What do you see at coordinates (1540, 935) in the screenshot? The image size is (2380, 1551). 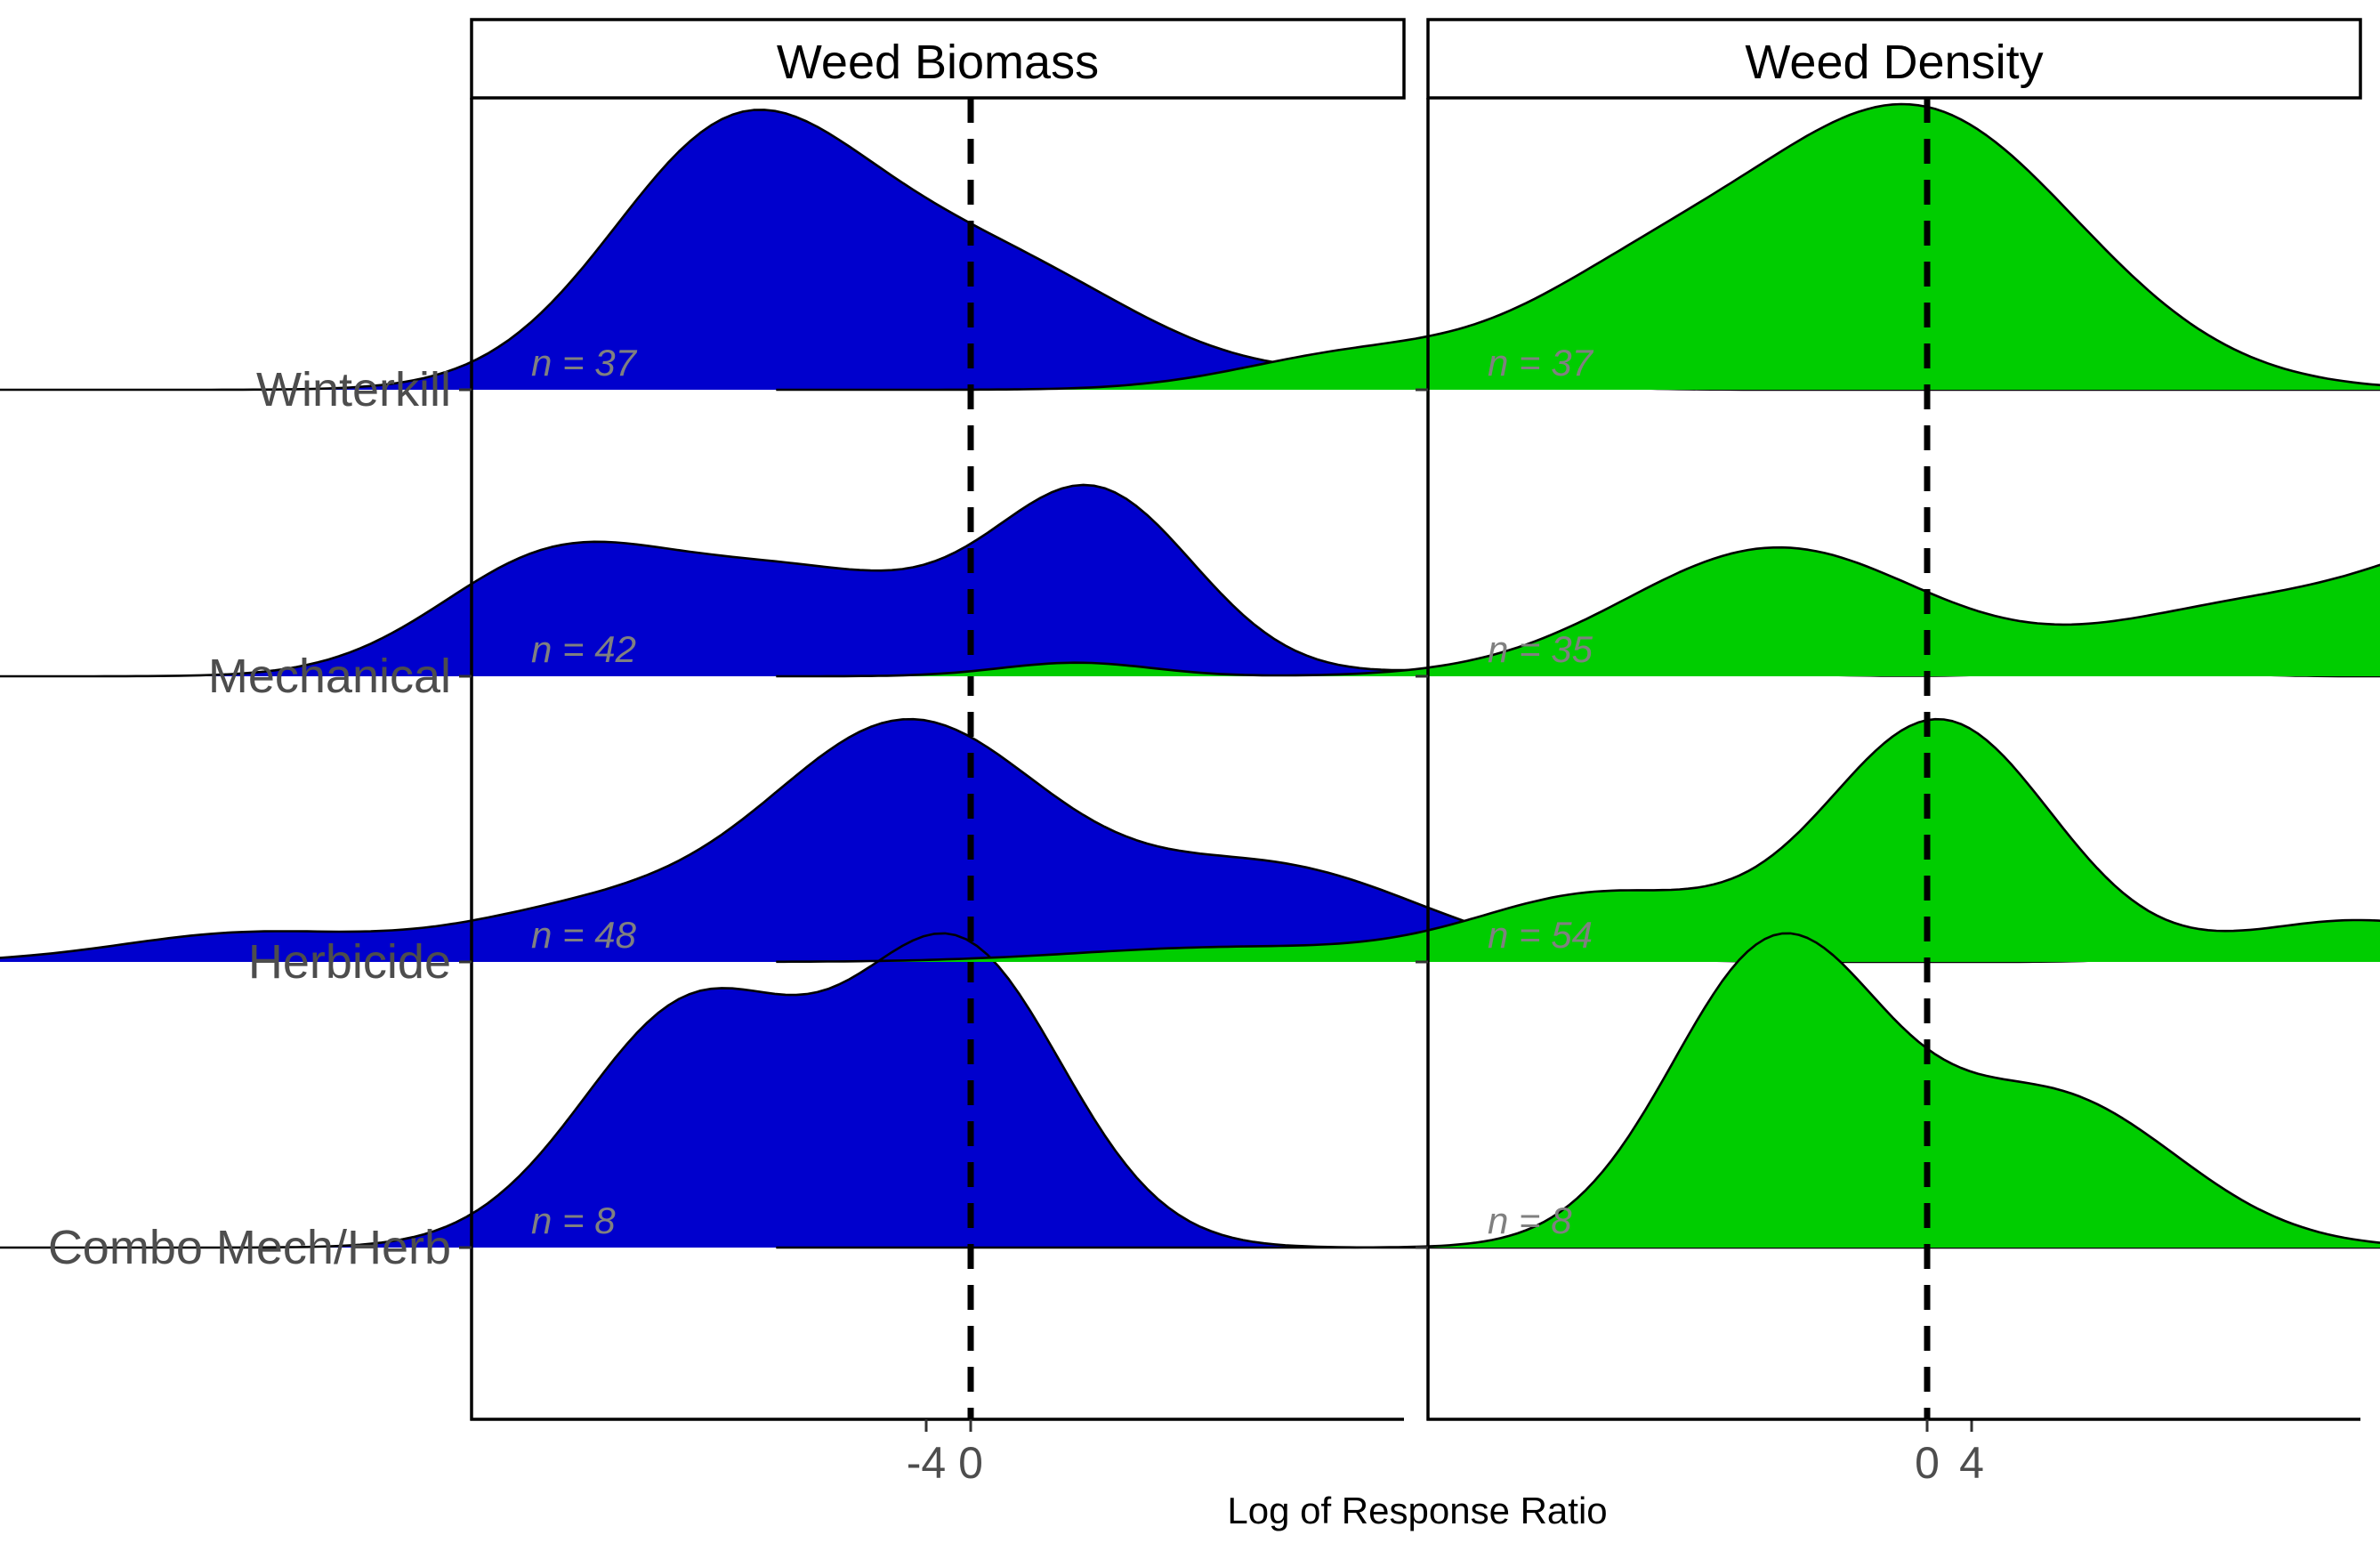 I see `n-label: n = 54` at bounding box center [1540, 935].